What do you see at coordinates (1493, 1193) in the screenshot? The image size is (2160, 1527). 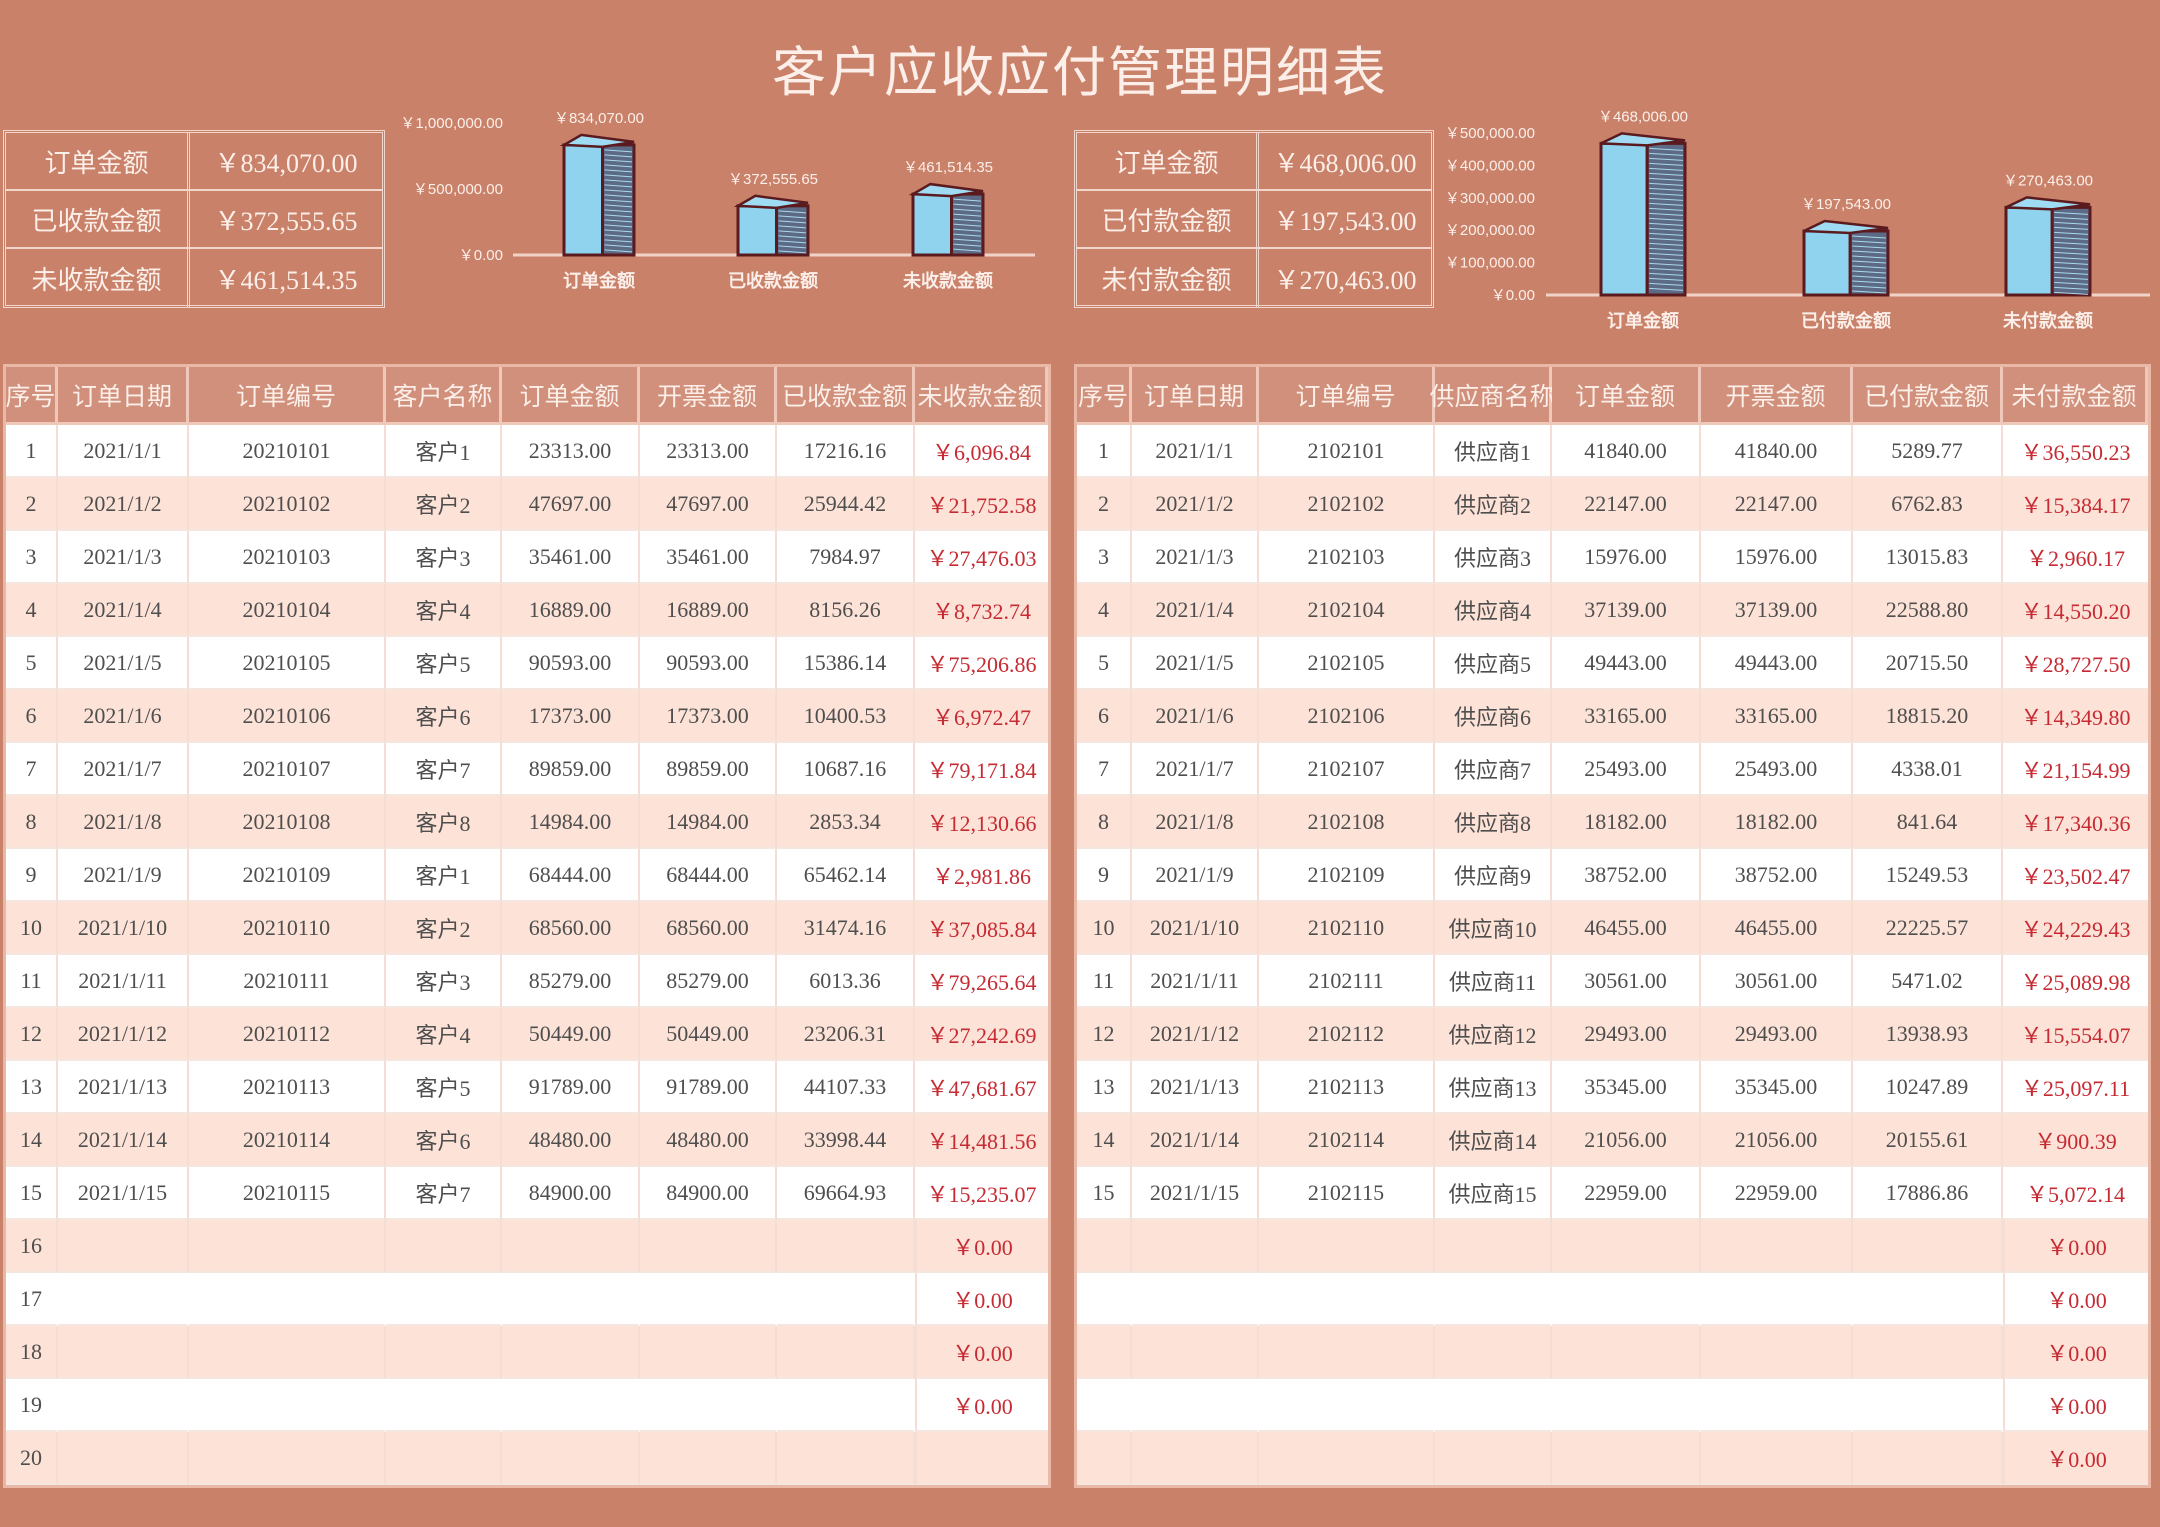 I see `table-cell: 供应商15` at bounding box center [1493, 1193].